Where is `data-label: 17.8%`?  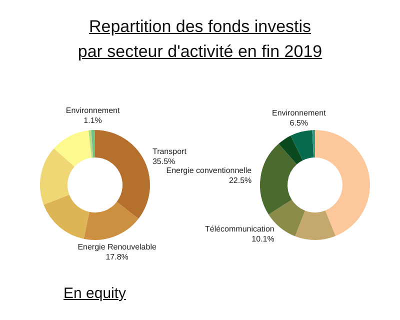
data-label: 17.8% is located at coordinates (117, 257).